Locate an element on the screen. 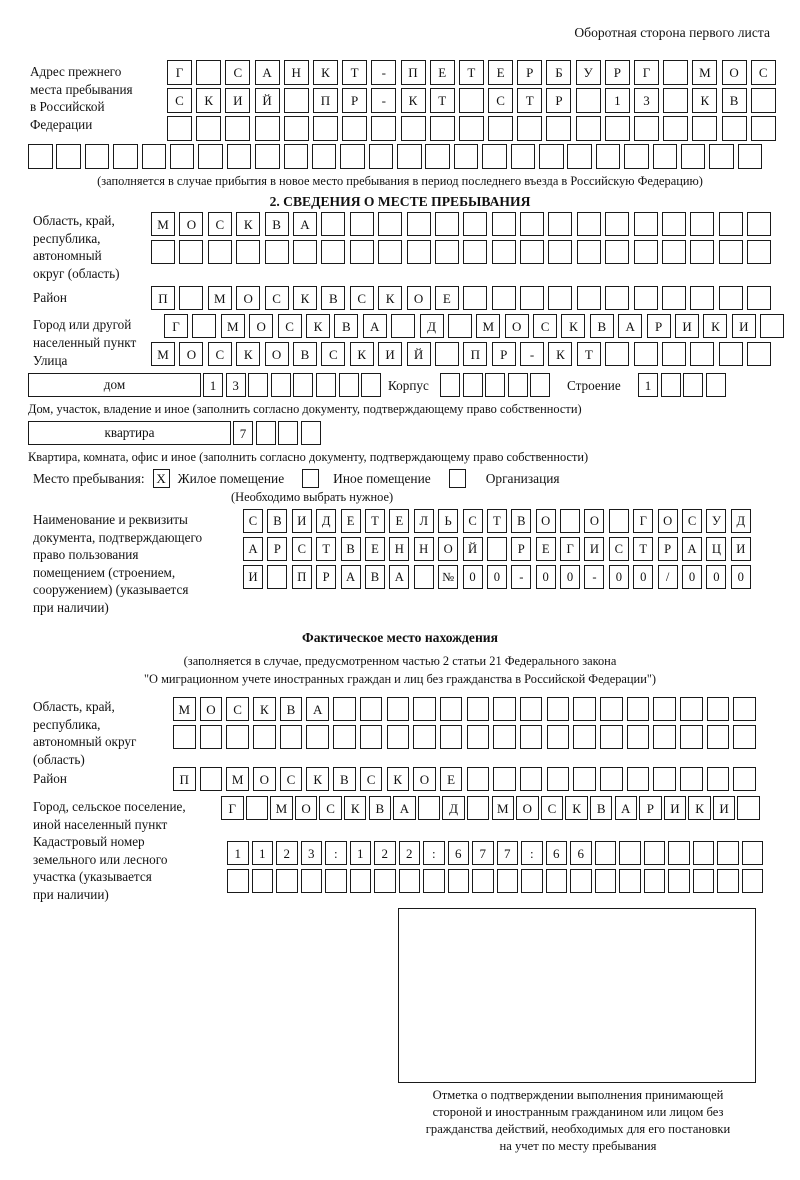  form-cell: 0 is located at coordinates (692, 577).